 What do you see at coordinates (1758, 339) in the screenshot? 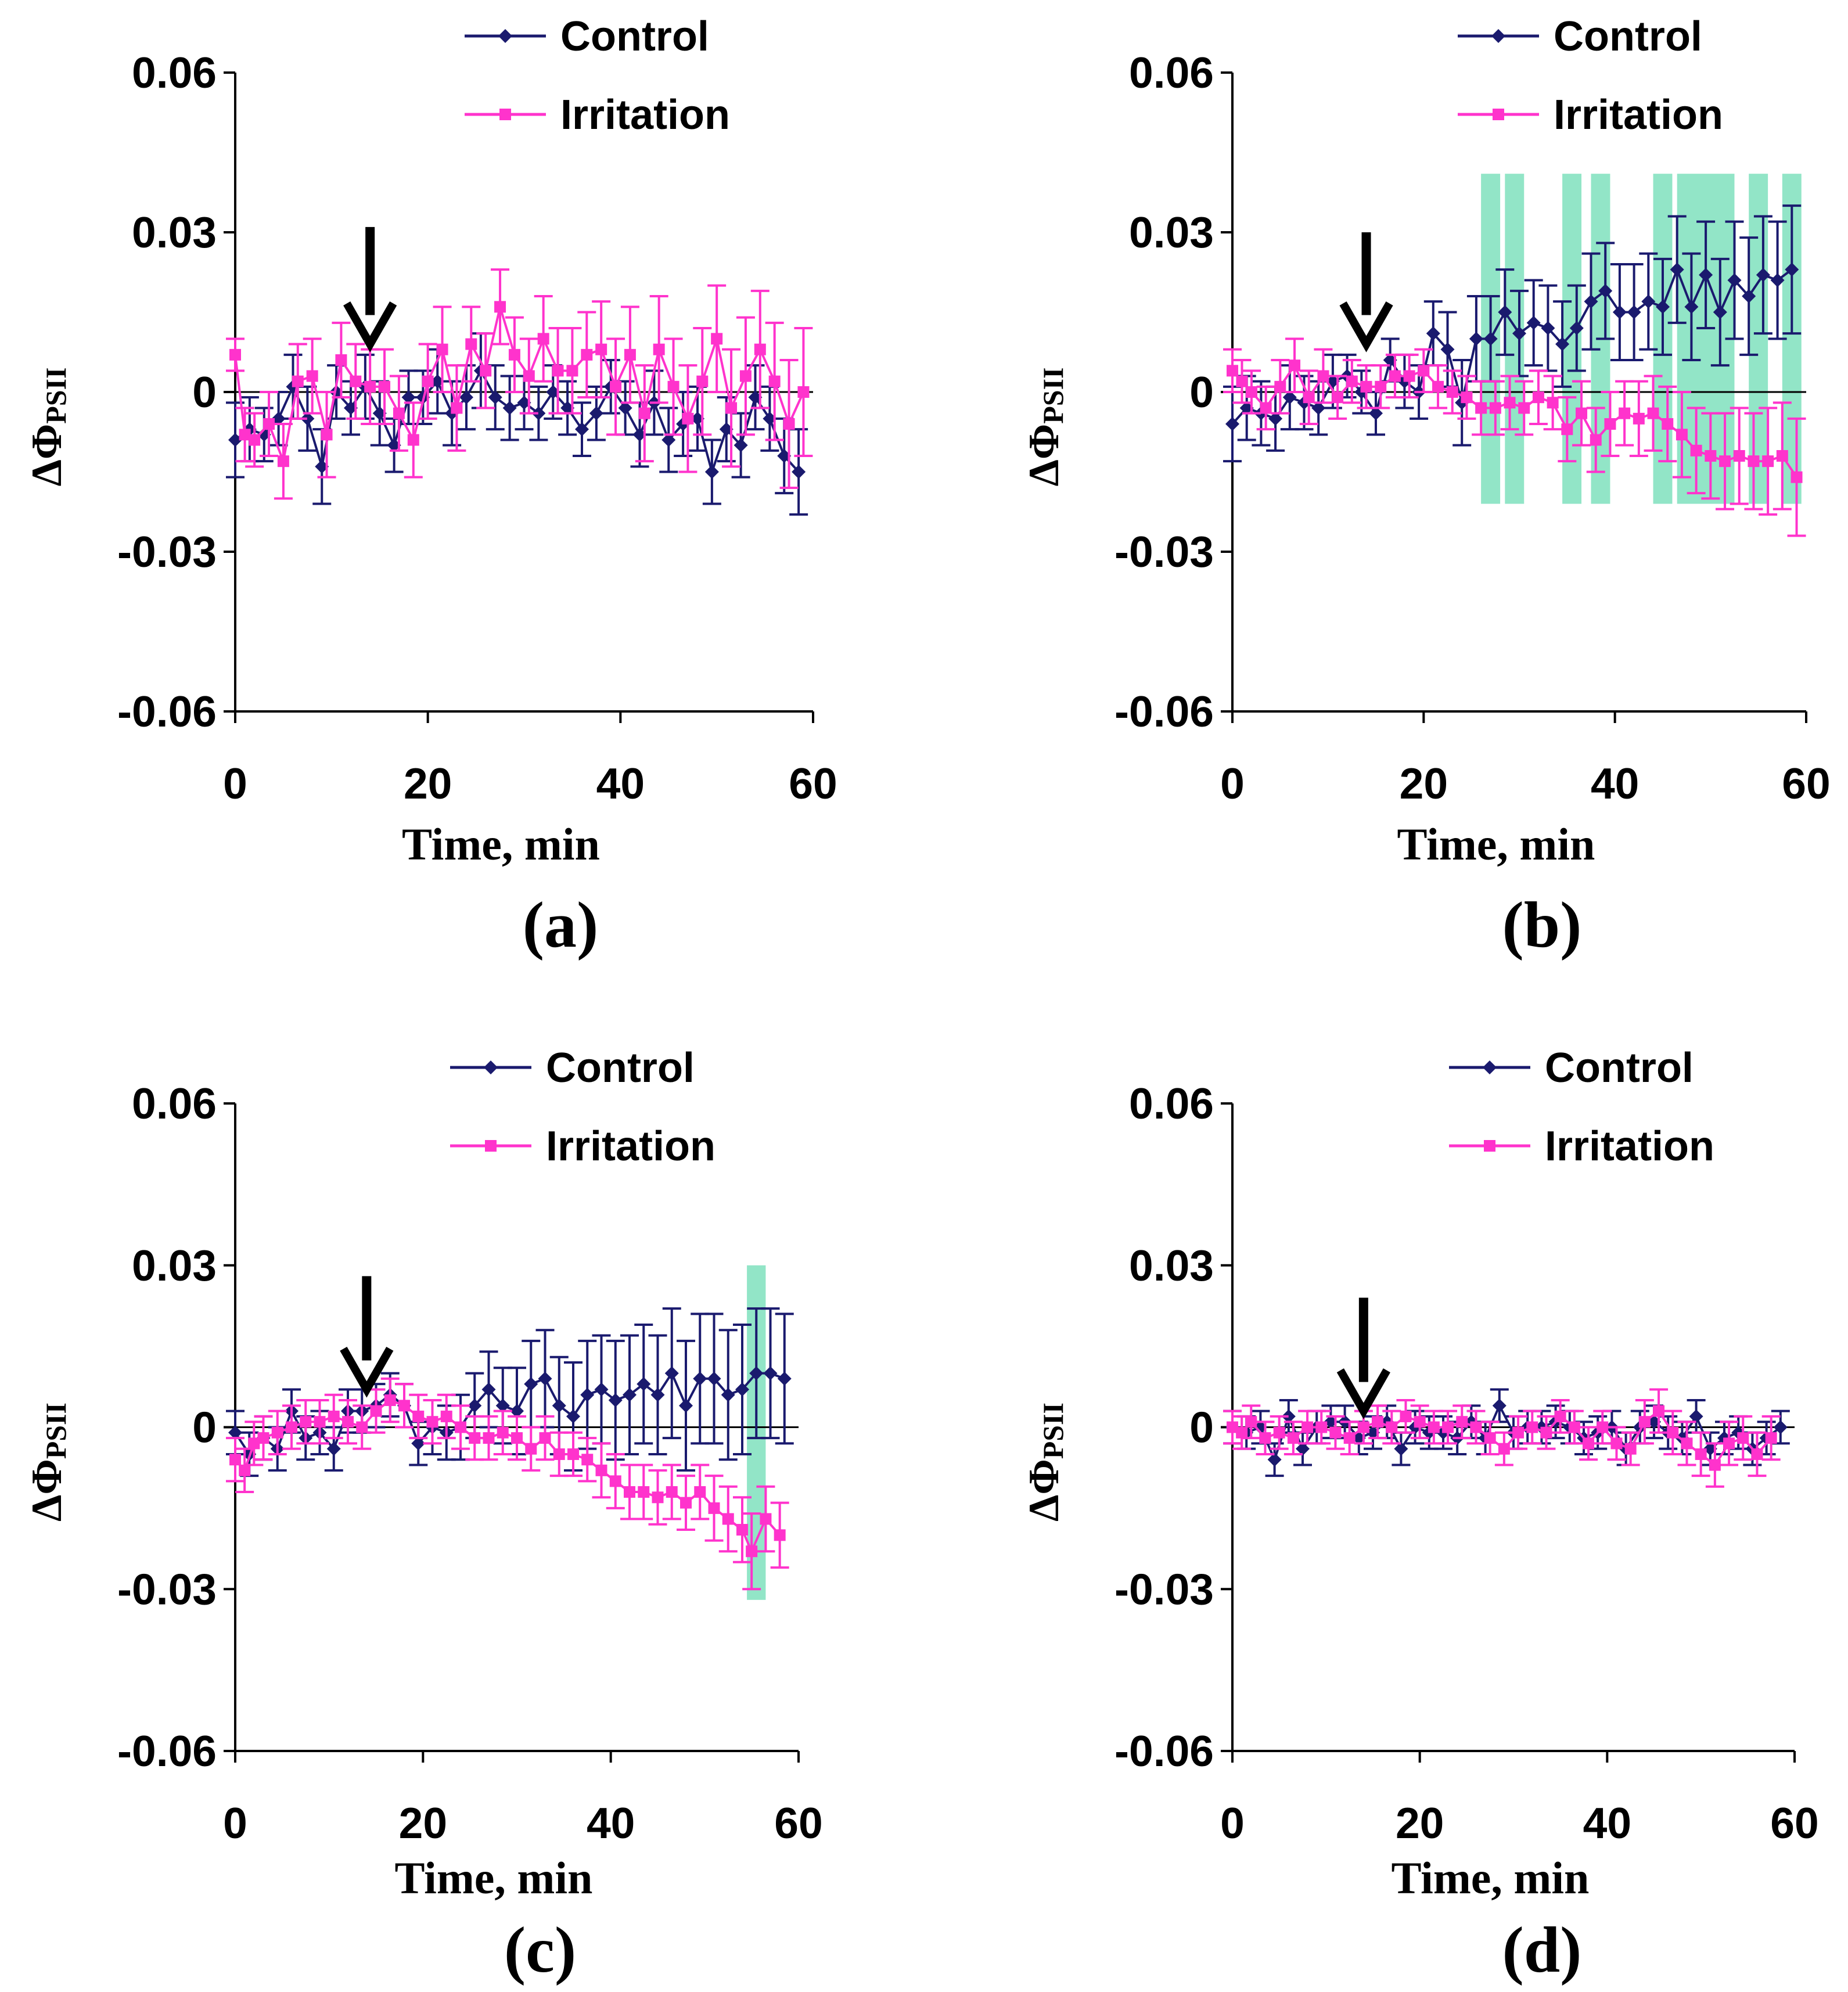
I see `significance-band` at bounding box center [1758, 339].